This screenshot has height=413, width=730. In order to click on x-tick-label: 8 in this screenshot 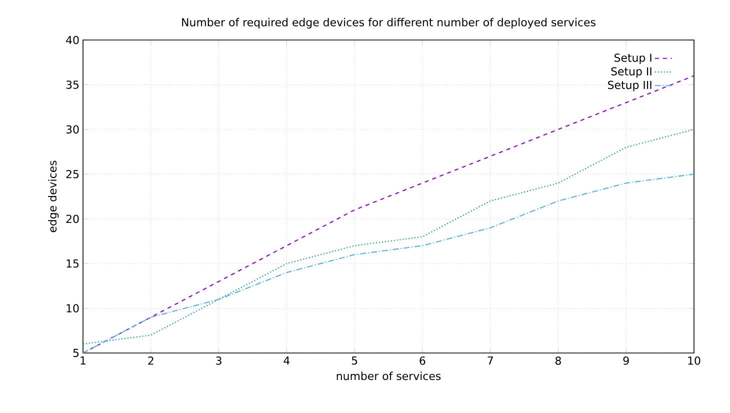, I will do `click(558, 360)`.